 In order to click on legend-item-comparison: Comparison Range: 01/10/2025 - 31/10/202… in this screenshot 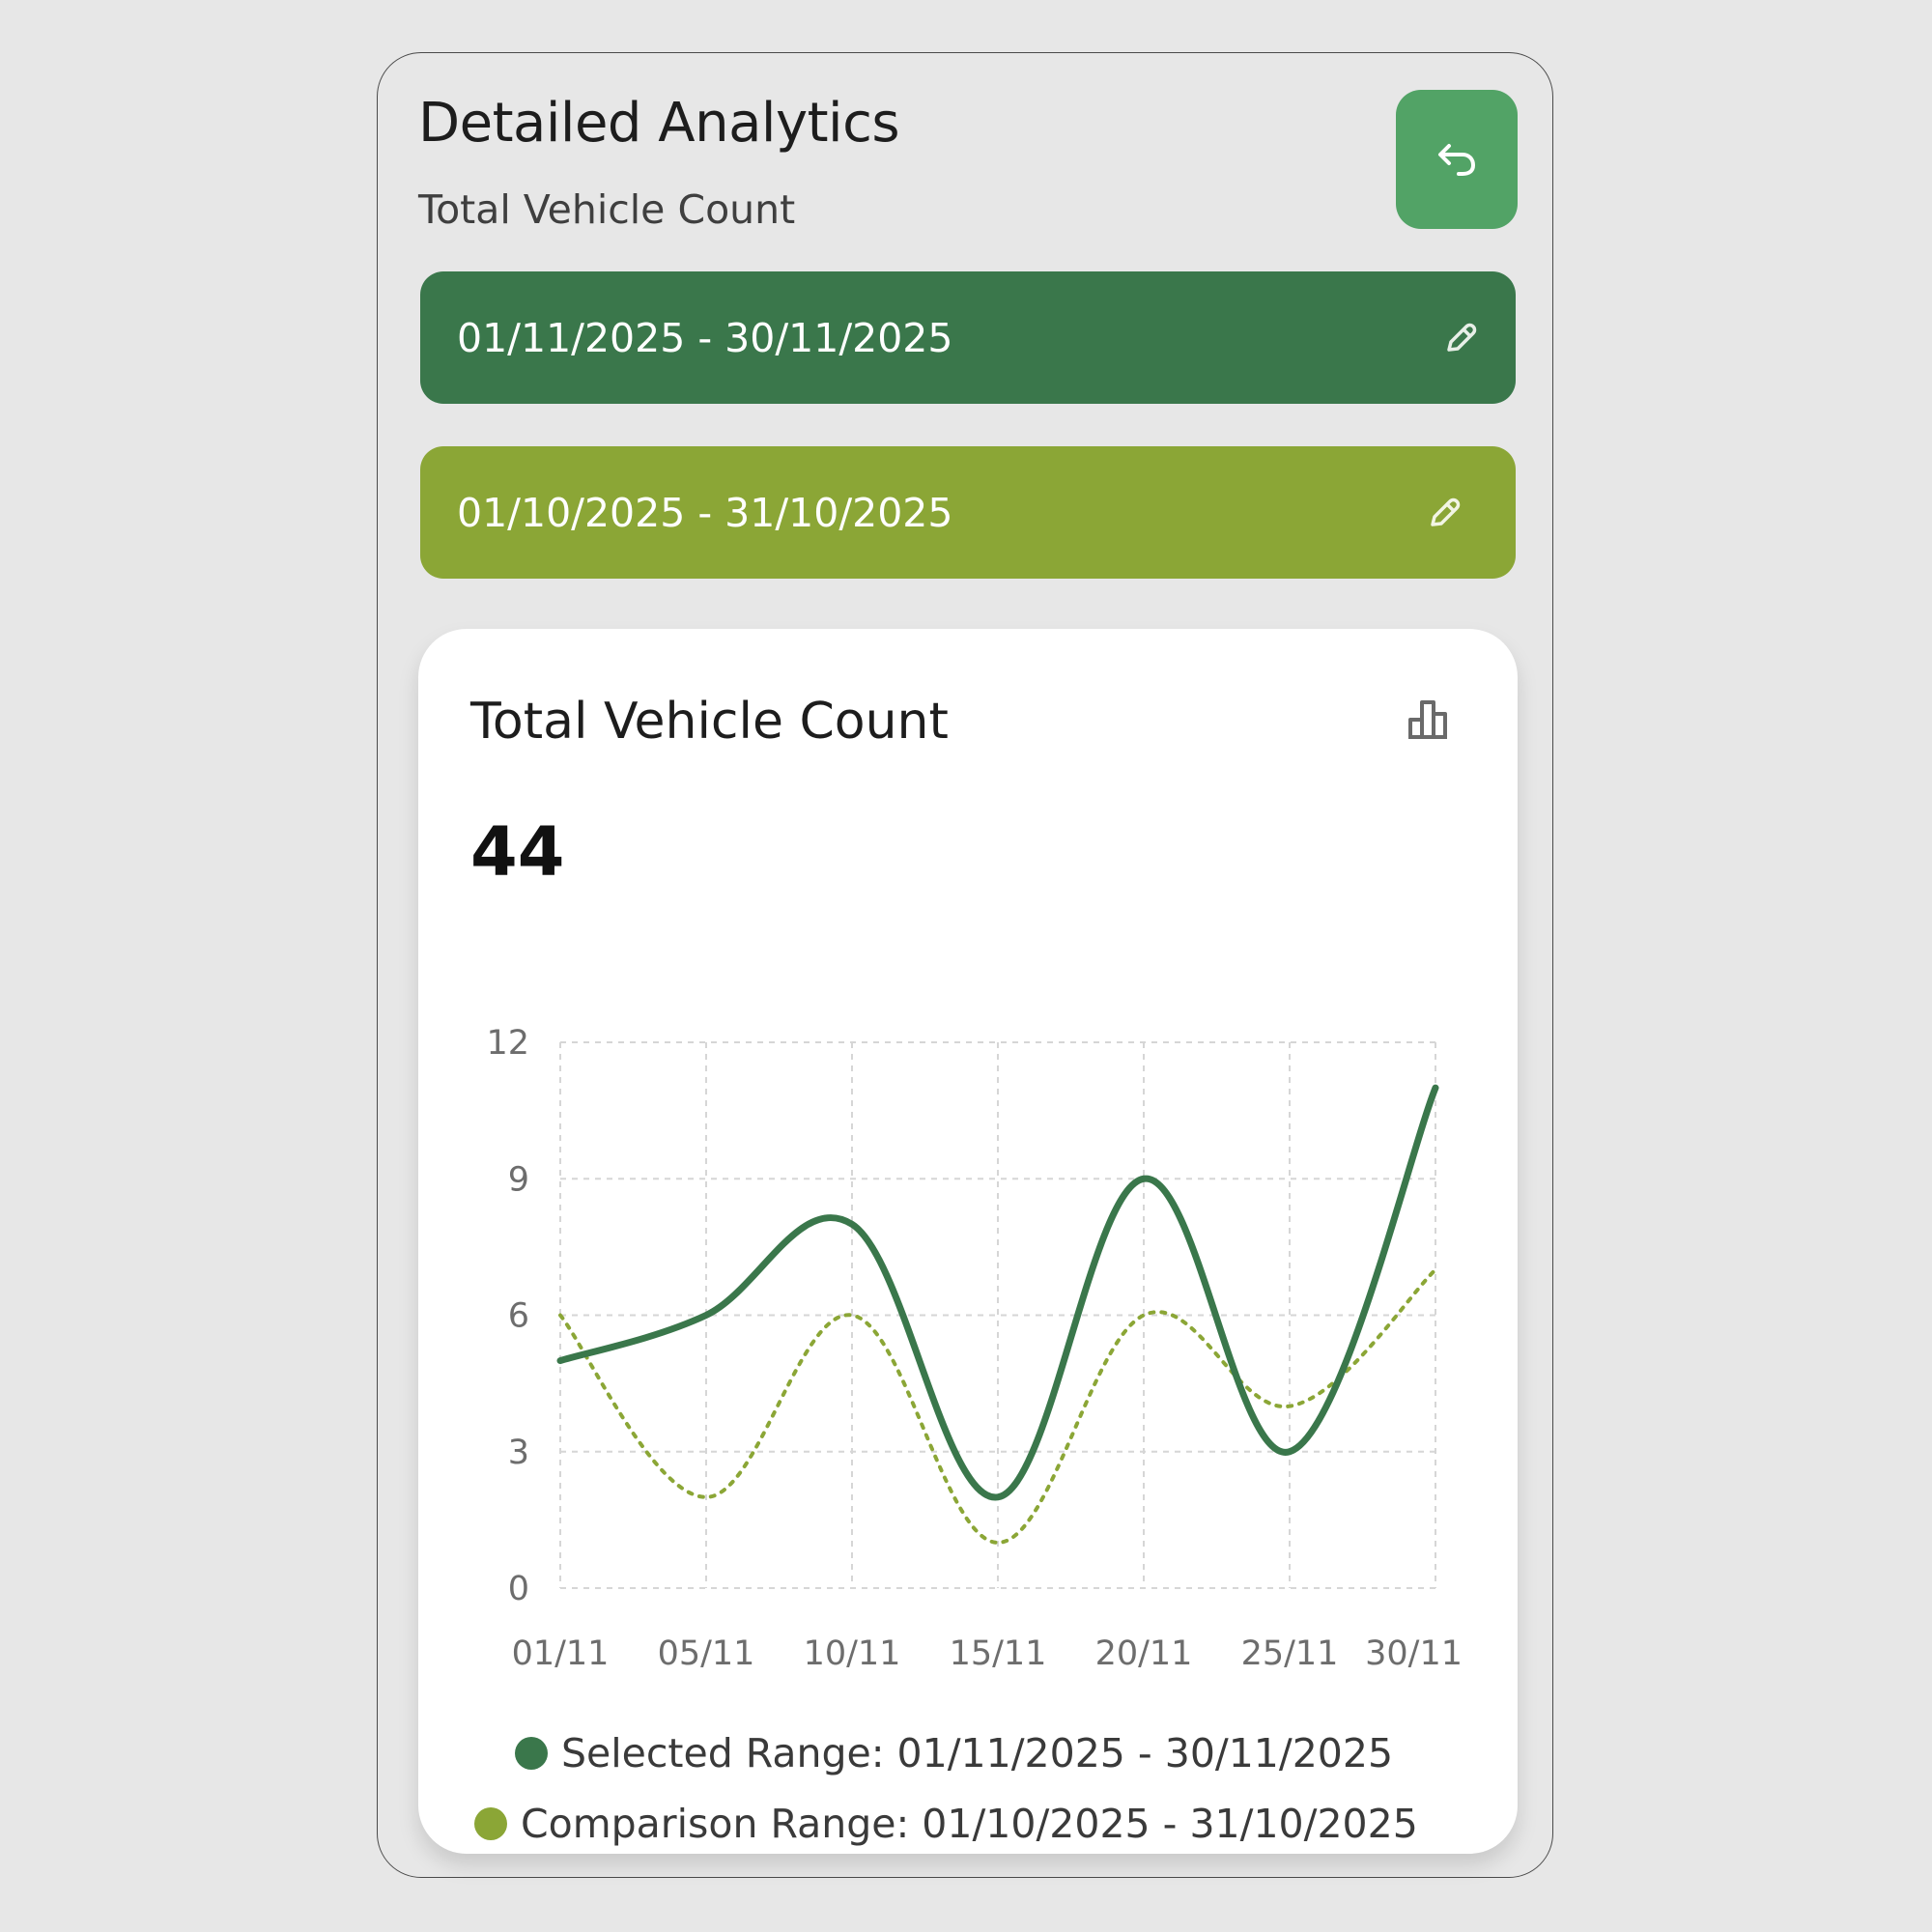, I will do `click(946, 1824)`.